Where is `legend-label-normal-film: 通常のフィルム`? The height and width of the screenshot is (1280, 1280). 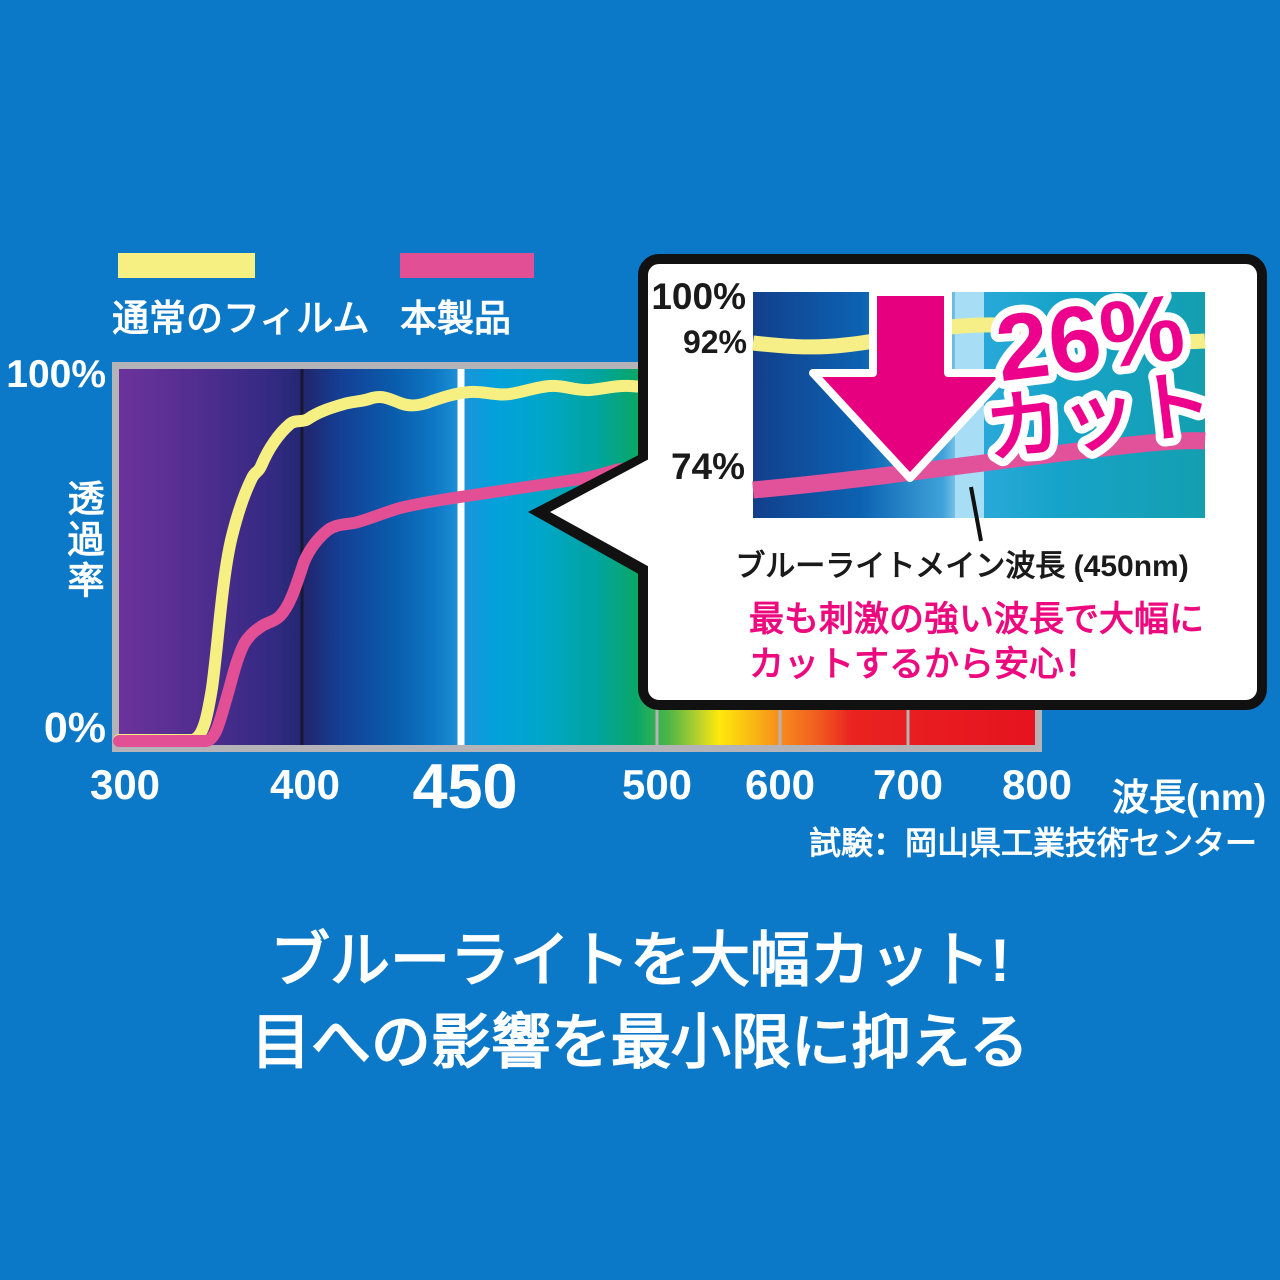 legend-label-normal-film: 通常のフィルム is located at coordinates (241, 318).